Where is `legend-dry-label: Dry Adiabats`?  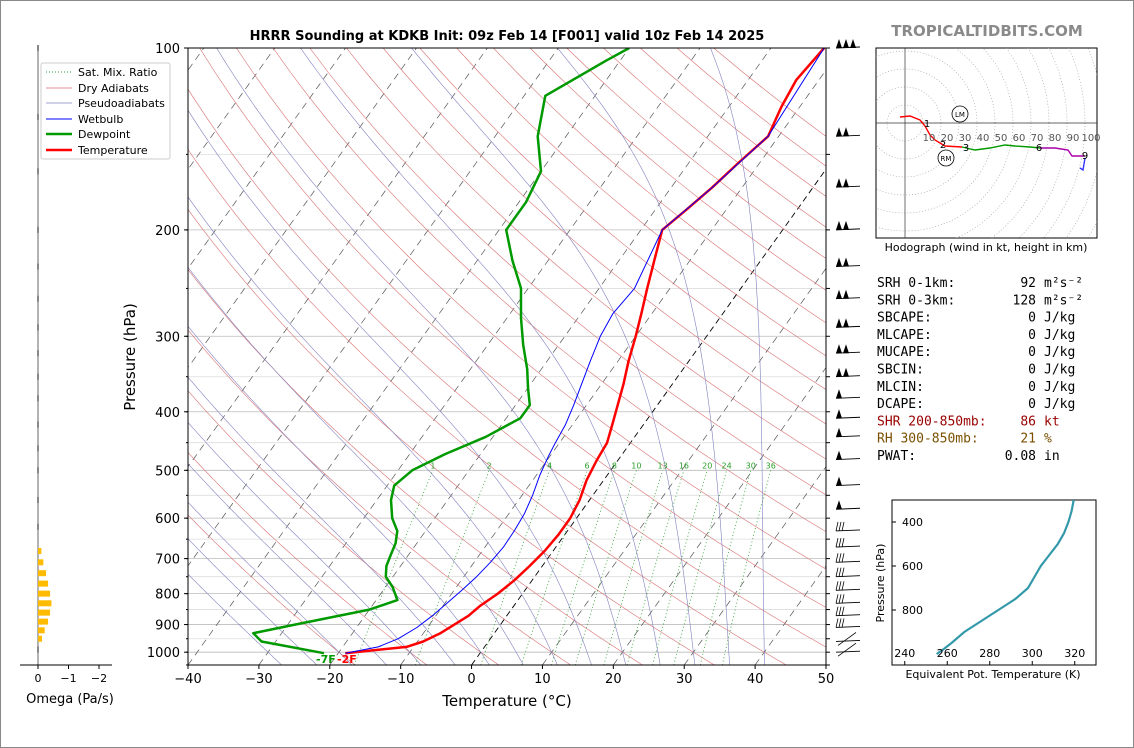
legend-dry-label: Dry Adiabats is located at coordinates (113, 88).